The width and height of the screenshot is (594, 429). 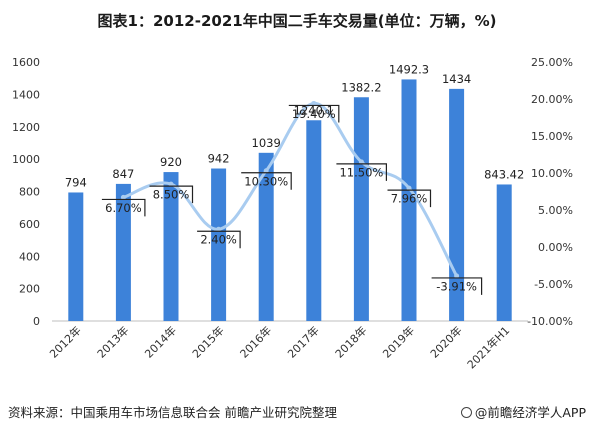 I want to click on left-axis-tick-label: 1400, so click(x=26, y=94).